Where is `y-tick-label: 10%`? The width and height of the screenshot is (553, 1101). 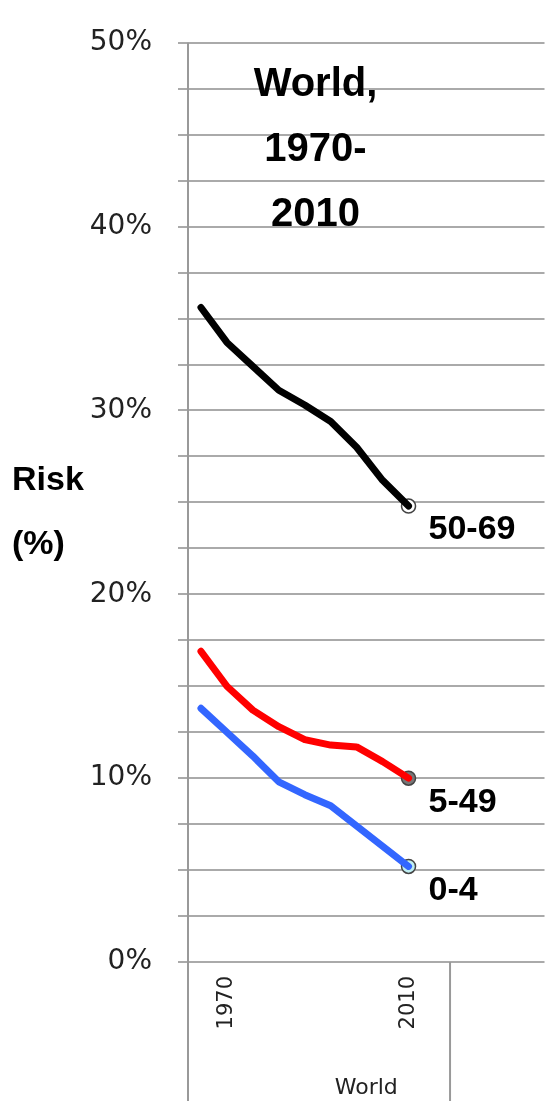
y-tick-label: 10% is located at coordinates (120, 776).